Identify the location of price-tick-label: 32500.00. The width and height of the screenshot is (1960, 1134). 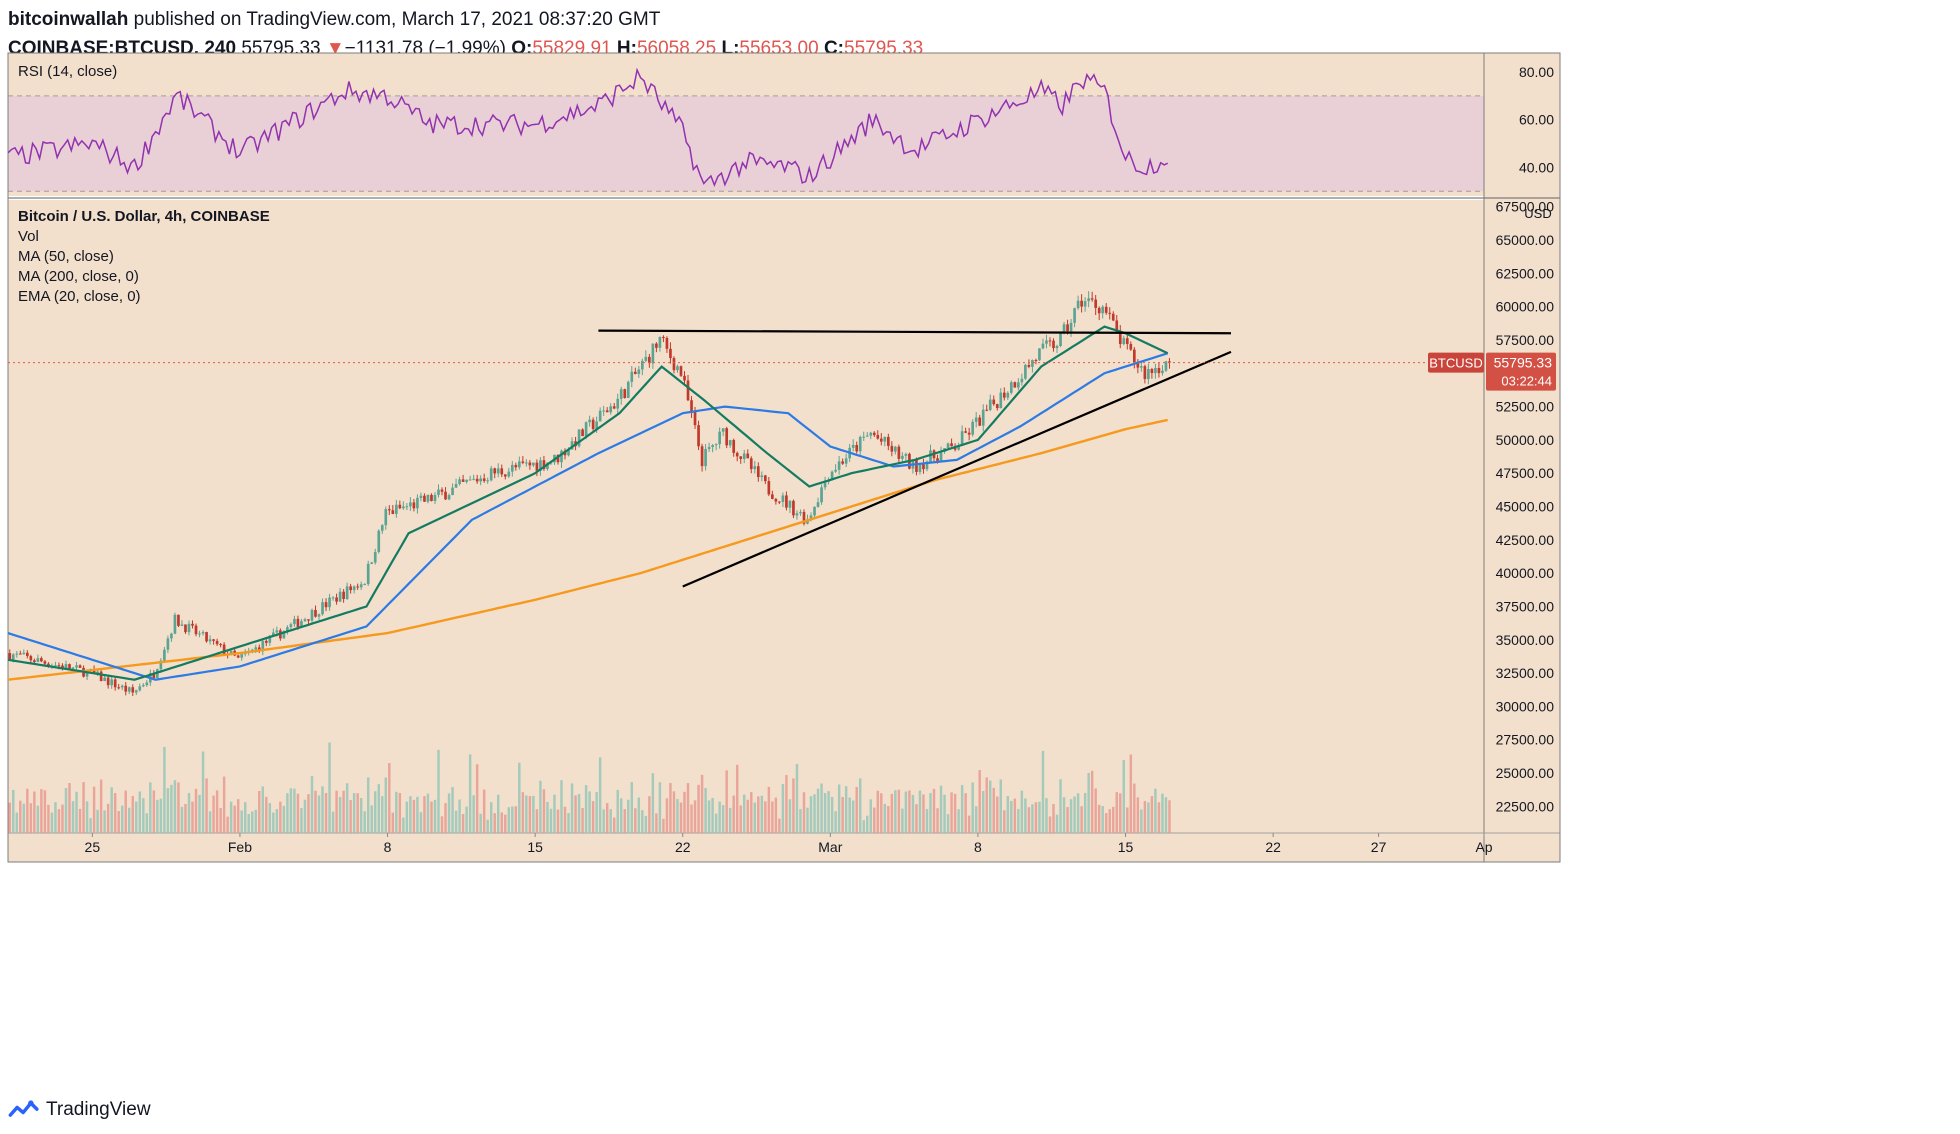
(1525, 673).